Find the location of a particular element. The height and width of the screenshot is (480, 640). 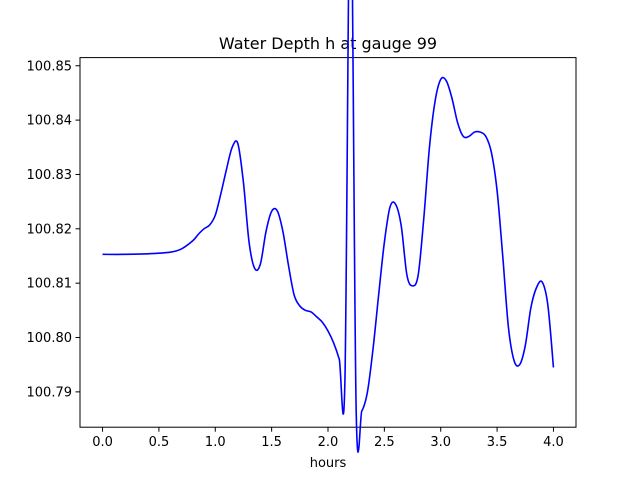

x-axis-label: hours is located at coordinates (328, 463).